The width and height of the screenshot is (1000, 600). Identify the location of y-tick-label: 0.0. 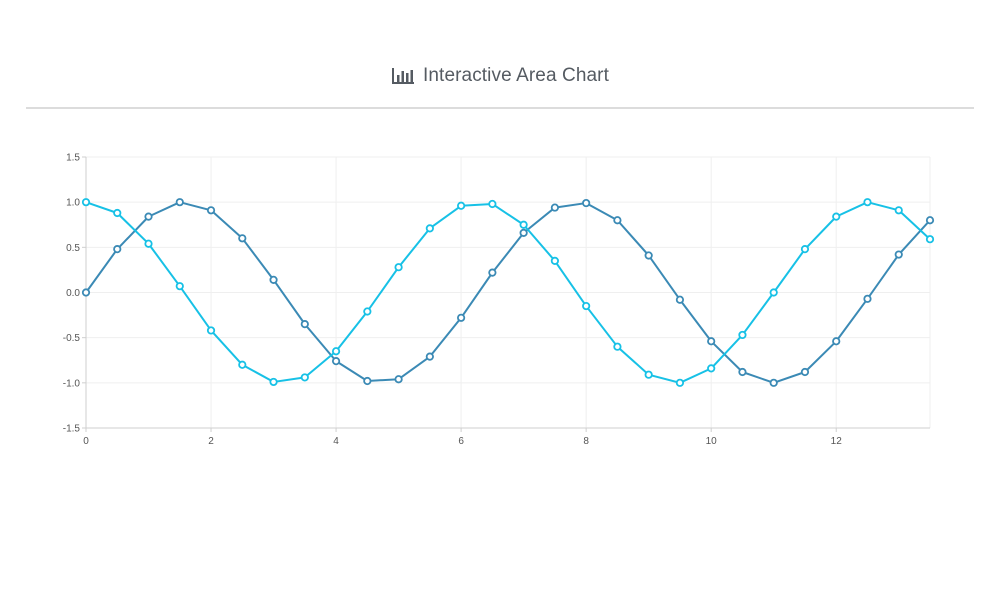
(73, 293).